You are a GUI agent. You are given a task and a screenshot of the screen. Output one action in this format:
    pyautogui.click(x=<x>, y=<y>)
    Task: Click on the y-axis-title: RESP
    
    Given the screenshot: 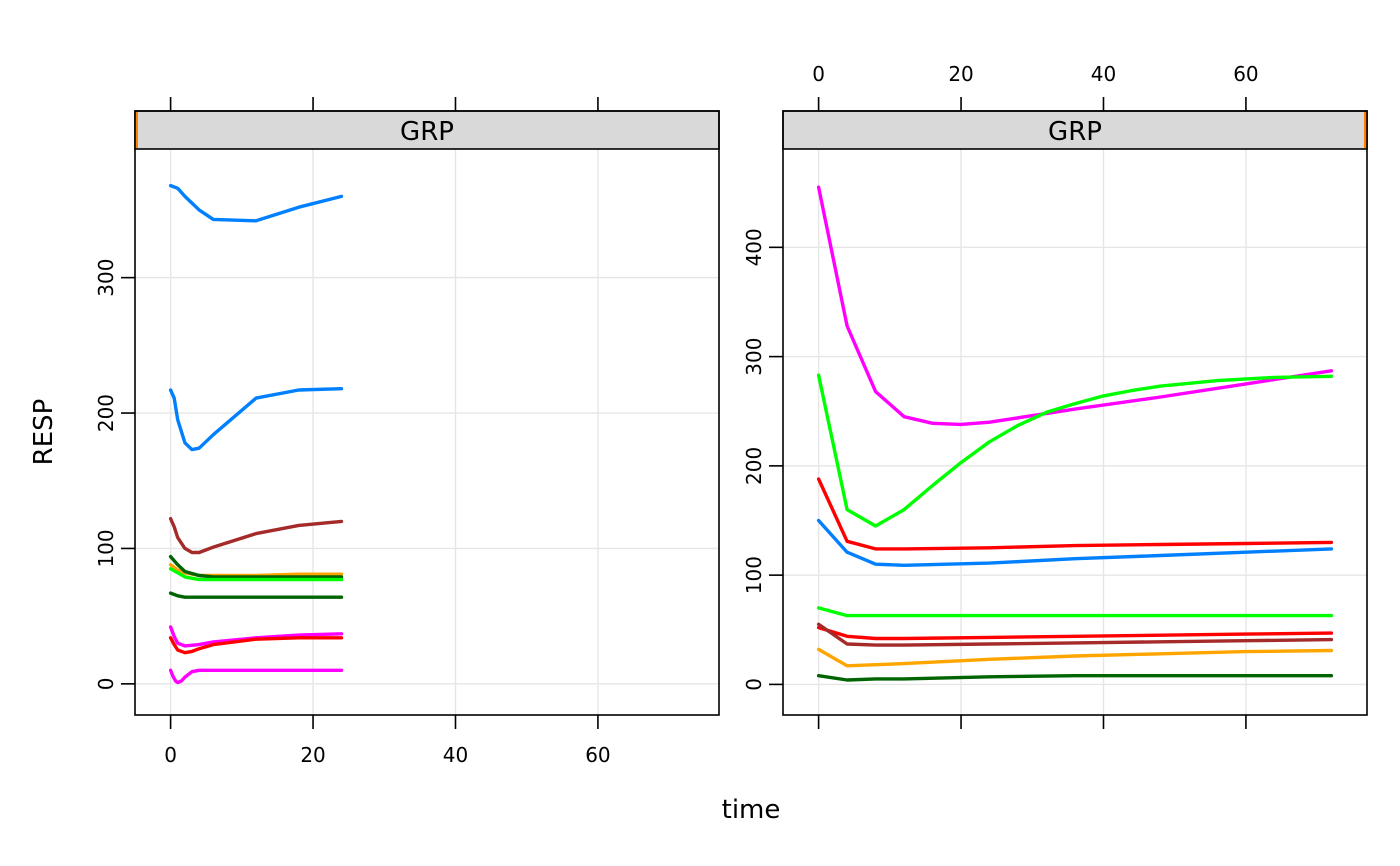 What is the action you would take?
    pyautogui.click(x=44, y=432)
    